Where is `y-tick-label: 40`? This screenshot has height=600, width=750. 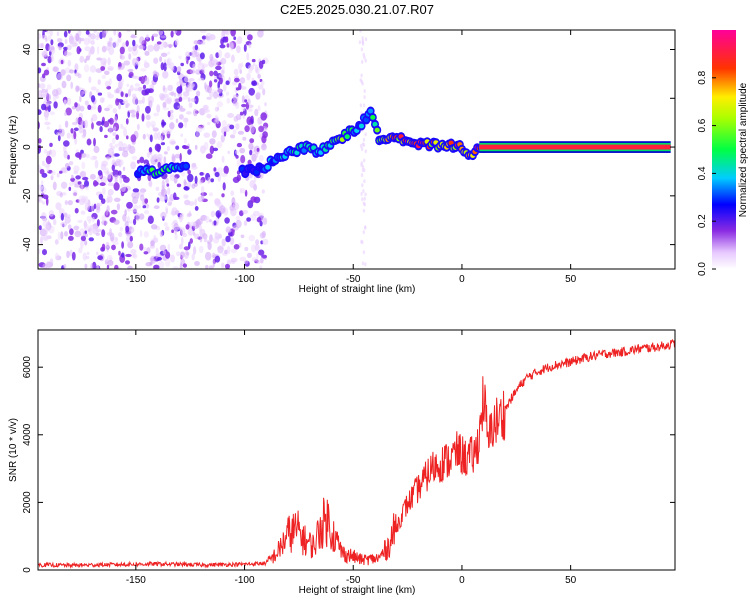 y-tick-label: 40 is located at coordinates (27, 50).